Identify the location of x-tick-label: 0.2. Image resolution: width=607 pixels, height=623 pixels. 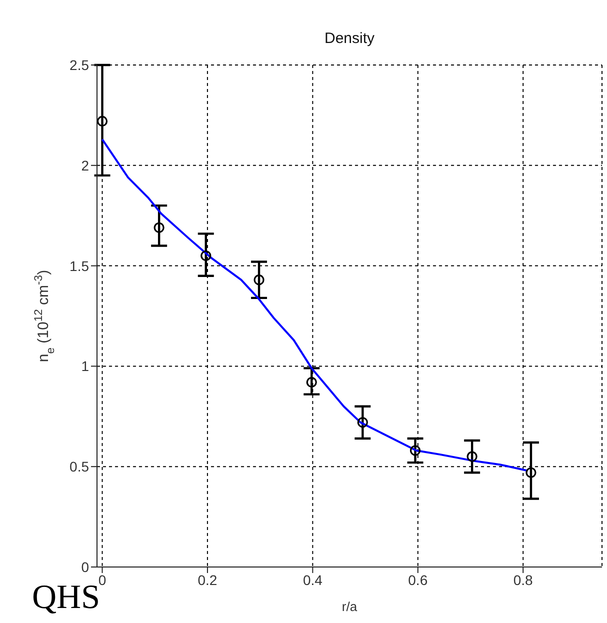
(208, 580).